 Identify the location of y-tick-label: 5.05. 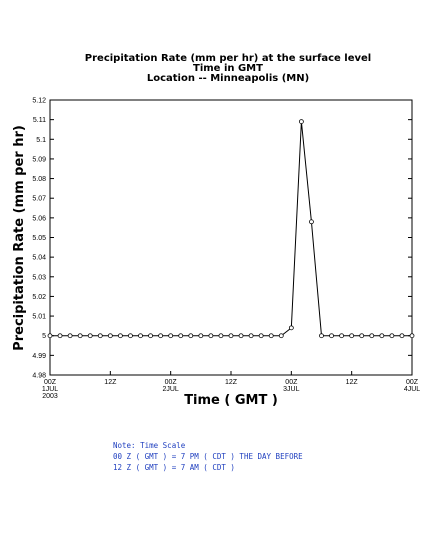
(39, 238).